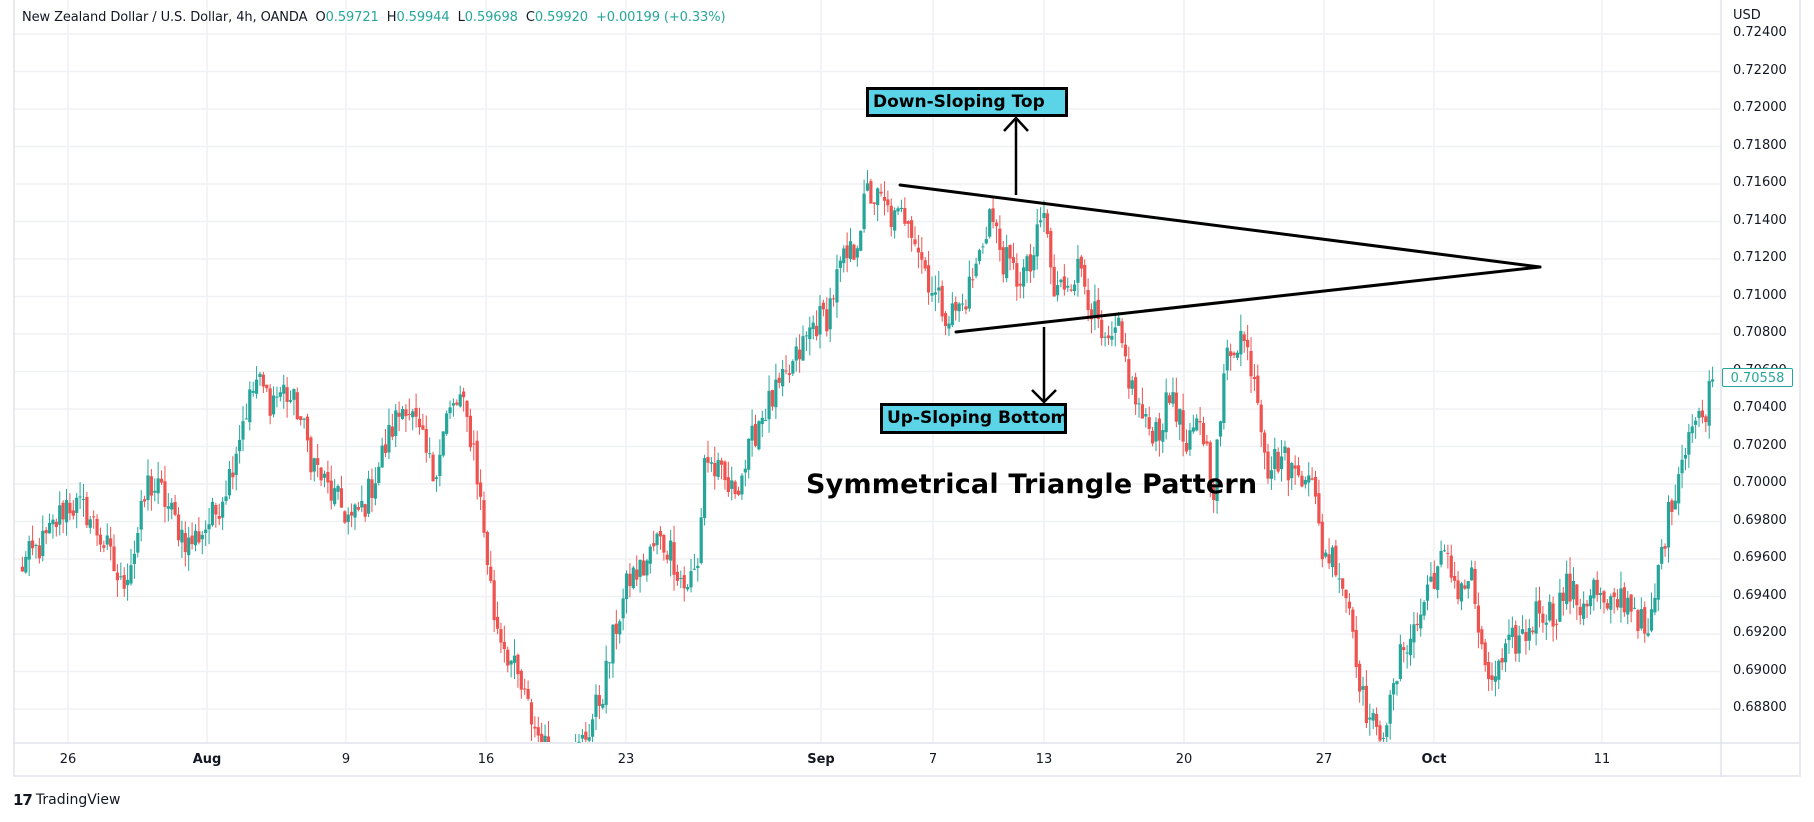 Image resolution: width=1814 pixels, height=822 pixels. Describe the element at coordinates (1760, 332) in the screenshot. I see `price-tick-label: 0.70800` at that location.